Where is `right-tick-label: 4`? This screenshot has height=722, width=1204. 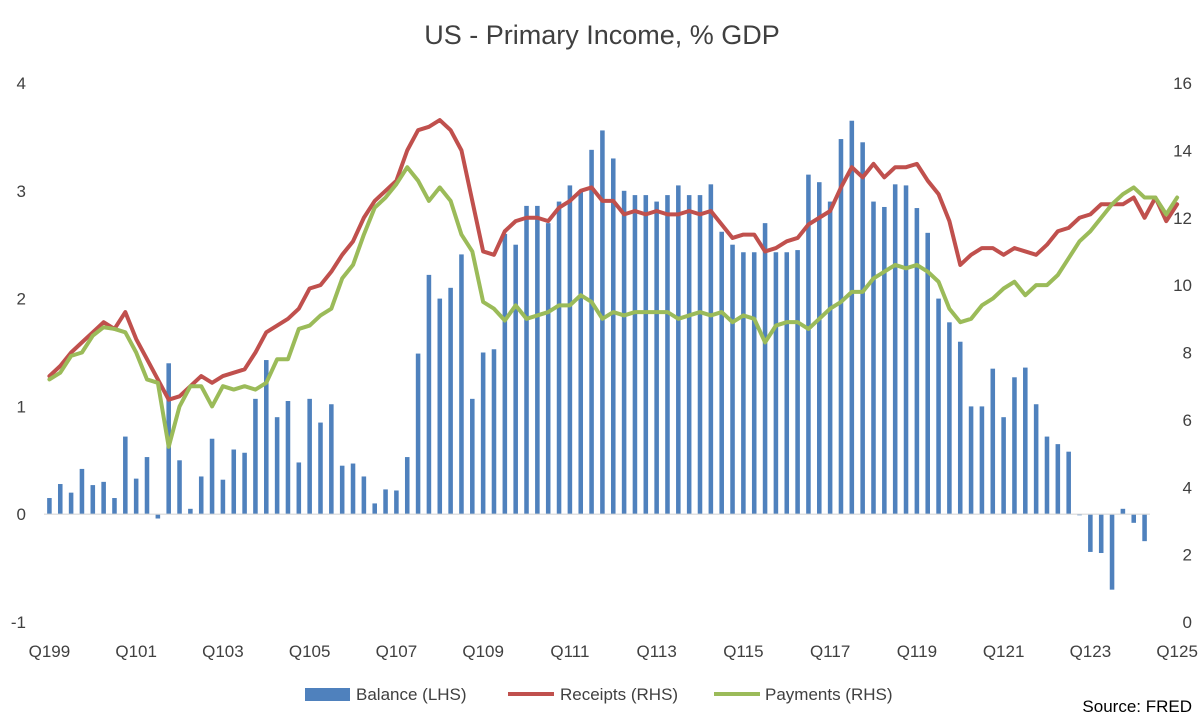 right-tick-label: 4 is located at coordinates (1187, 487).